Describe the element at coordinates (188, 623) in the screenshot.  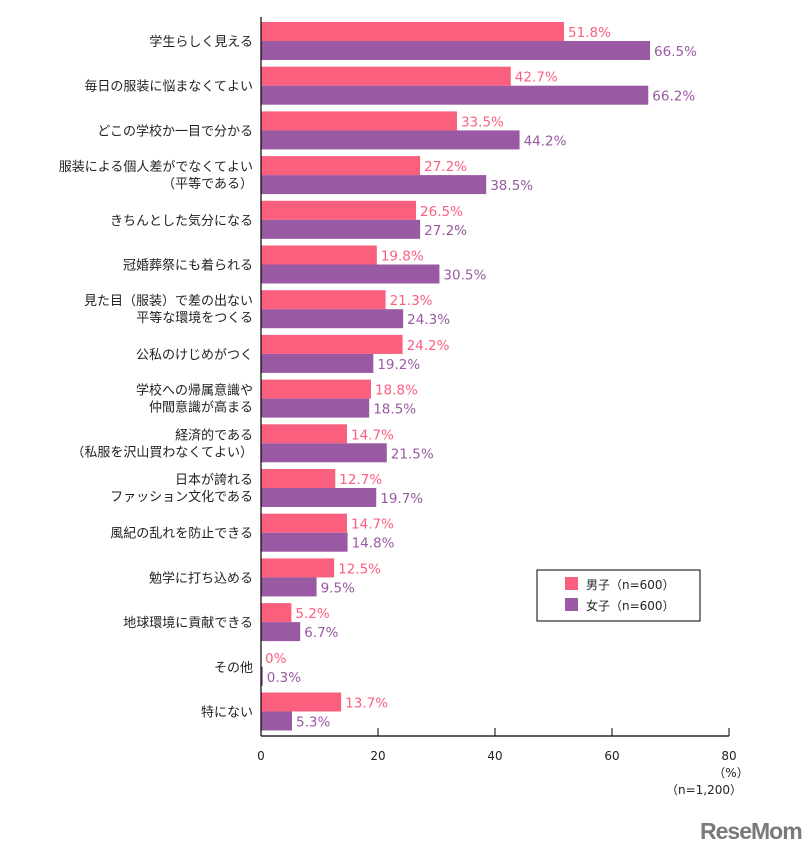
I see `category-label: 地球環境に貢献できる` at that location.